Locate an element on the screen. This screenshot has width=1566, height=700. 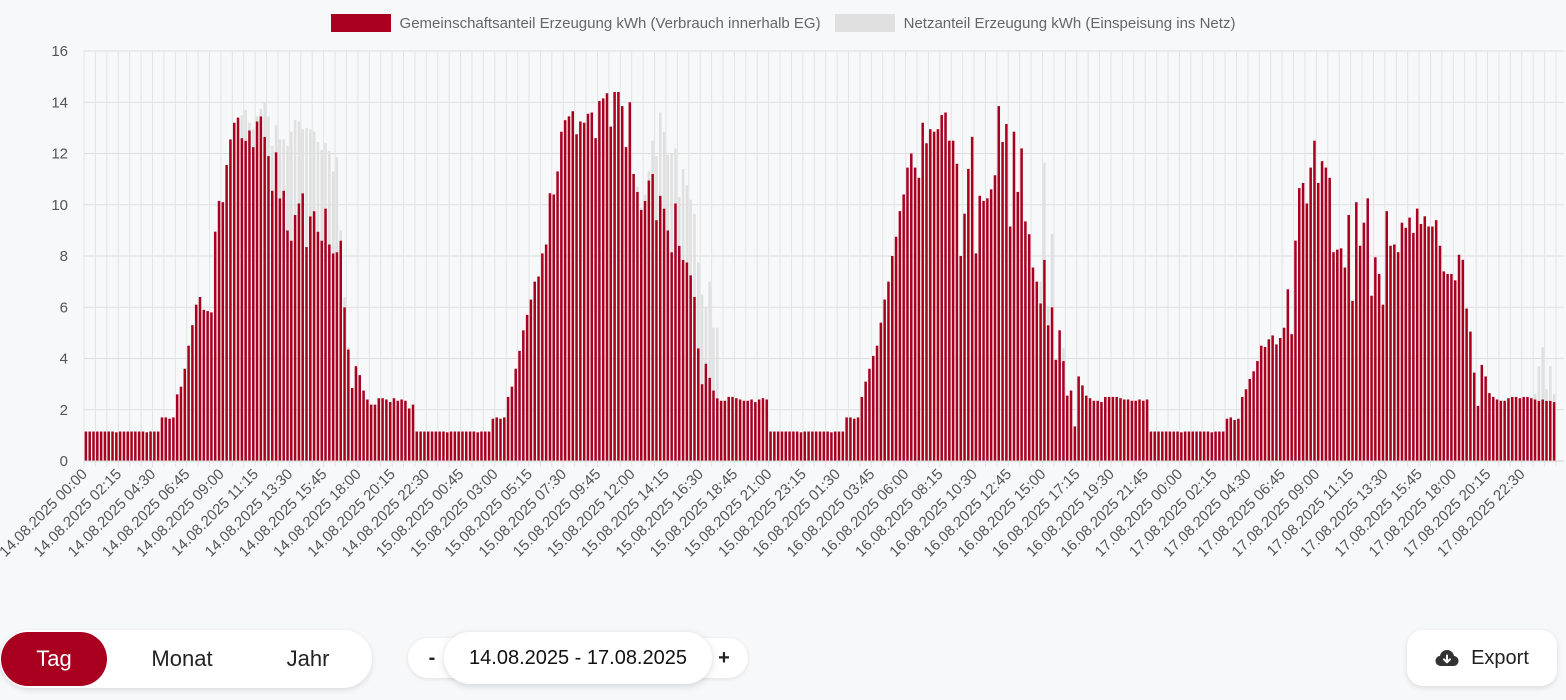
tab-year: Jahr is located at coordinates (308, 658).